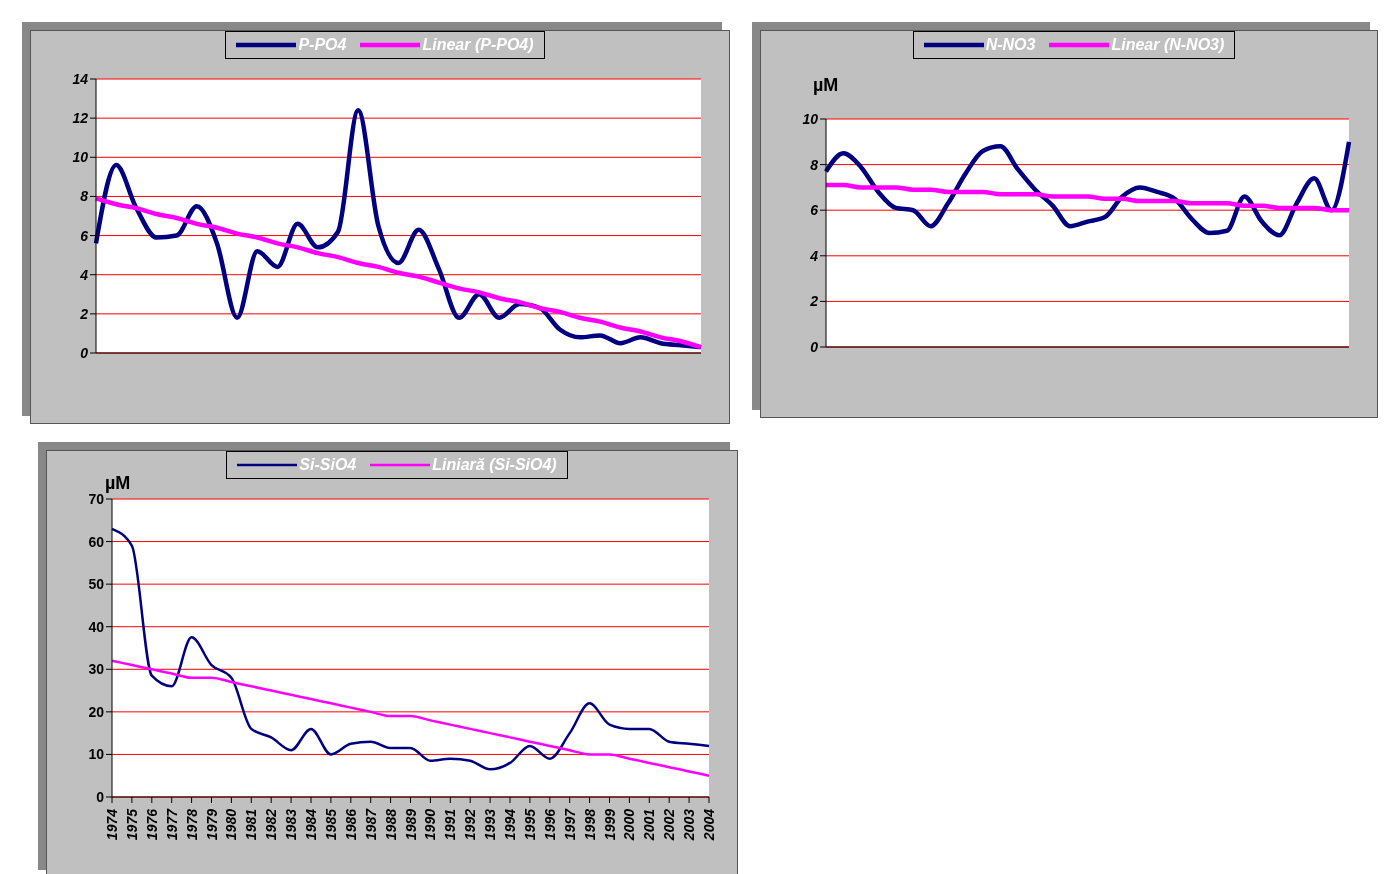 This screenshot has width=1386, height=874. What do you see at coordinates (211, 824) in the screenshot?
I see `x-tick-label: 1979` at bounding box center [211, 824].